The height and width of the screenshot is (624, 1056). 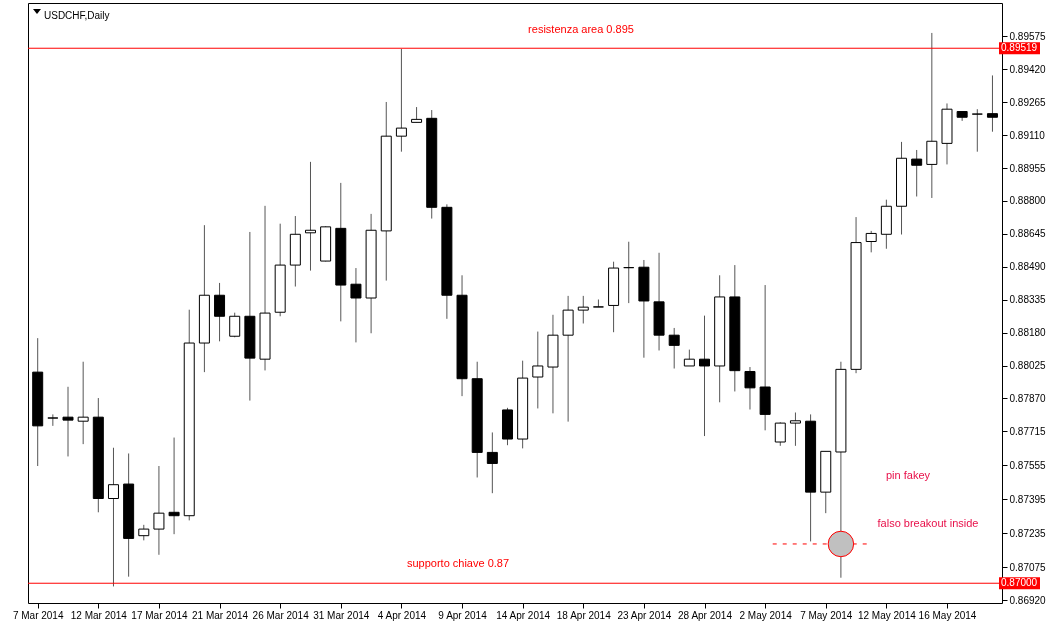 What do you see at coordinates (887, 615) in the screenshot?
I see `x-tick-label: 12 May 2014` at bounding box center [887, 615].